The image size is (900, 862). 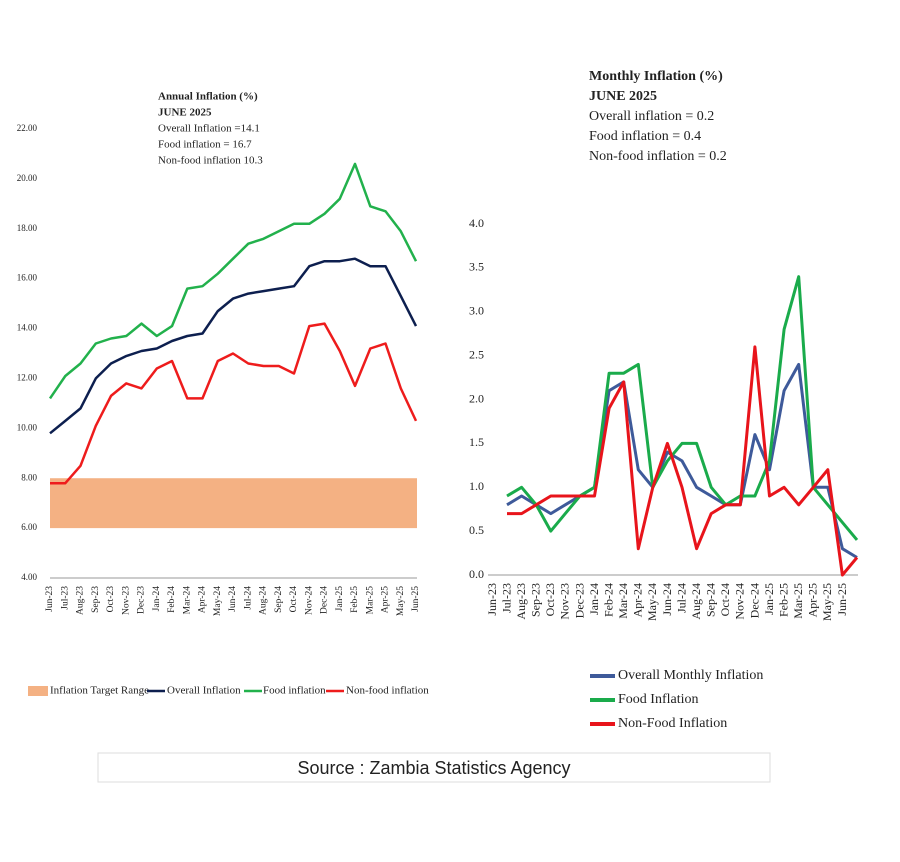 I want to click on legend-label: Inflation Target Range, so click(x=99, y=691).